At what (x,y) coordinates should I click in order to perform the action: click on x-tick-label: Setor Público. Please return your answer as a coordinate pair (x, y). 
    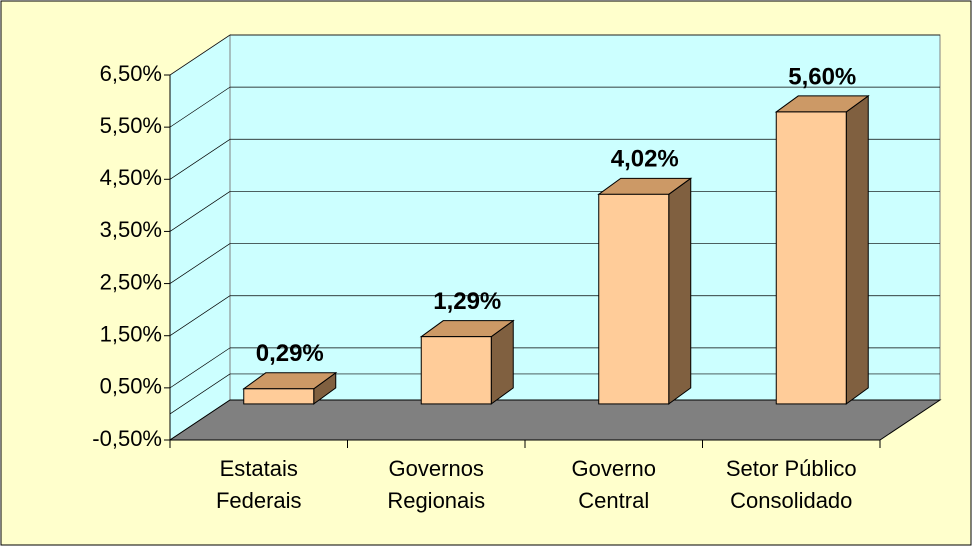
    Looking at the image, I should click on (791, 468).